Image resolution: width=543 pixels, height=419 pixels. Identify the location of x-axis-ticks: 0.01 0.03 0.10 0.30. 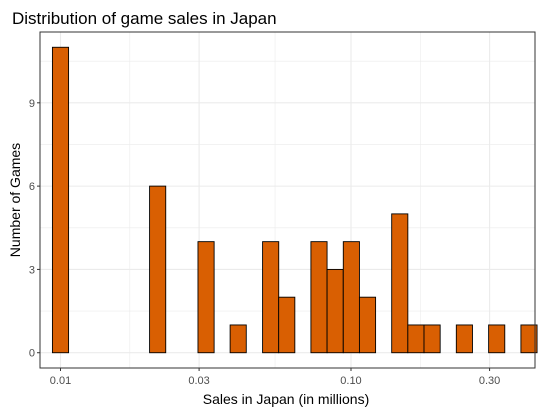
(275, 377).